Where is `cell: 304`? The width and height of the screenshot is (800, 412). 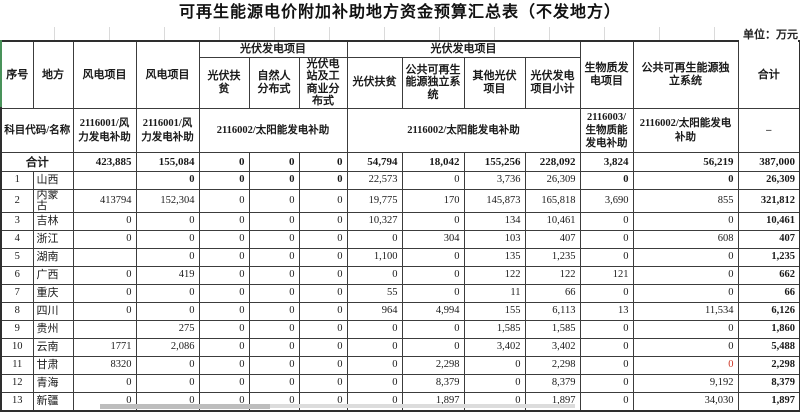
cell: 304 is located at coordinates (433, 240).